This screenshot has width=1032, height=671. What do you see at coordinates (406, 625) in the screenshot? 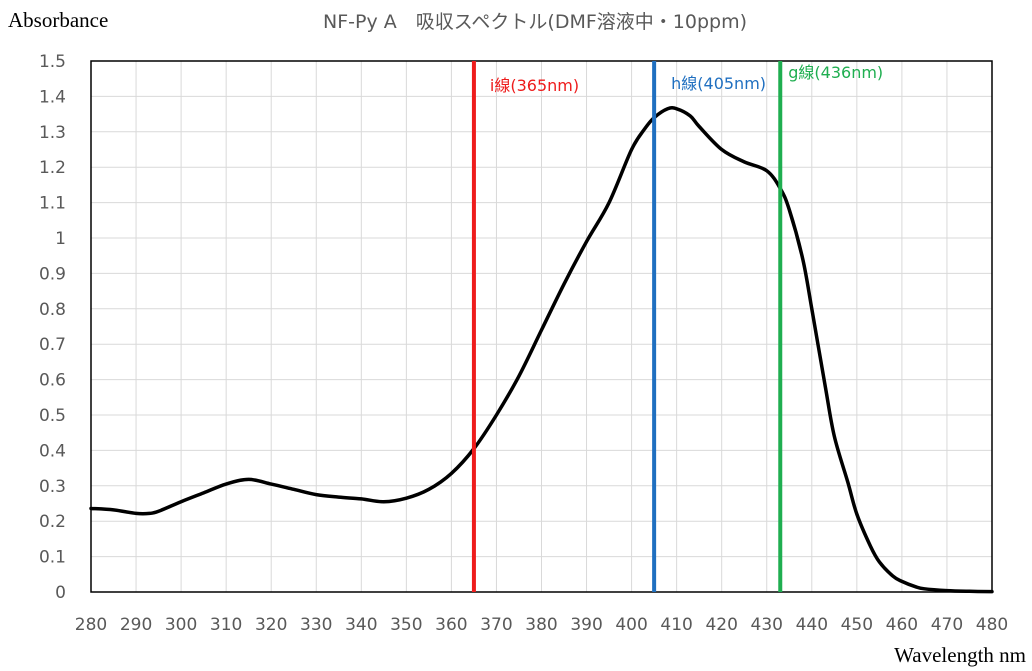
I see `x-tick-label: 350` at bounding box center [406, 625].